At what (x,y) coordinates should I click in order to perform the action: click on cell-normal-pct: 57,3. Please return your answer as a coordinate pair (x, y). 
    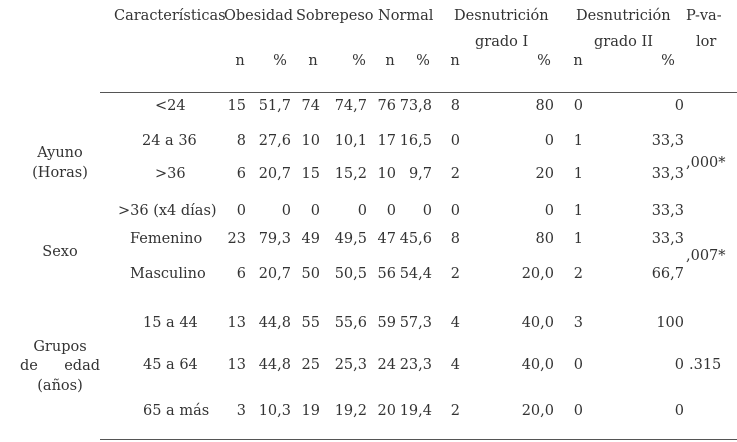
    Looking at the image, I should click on (415, 323).